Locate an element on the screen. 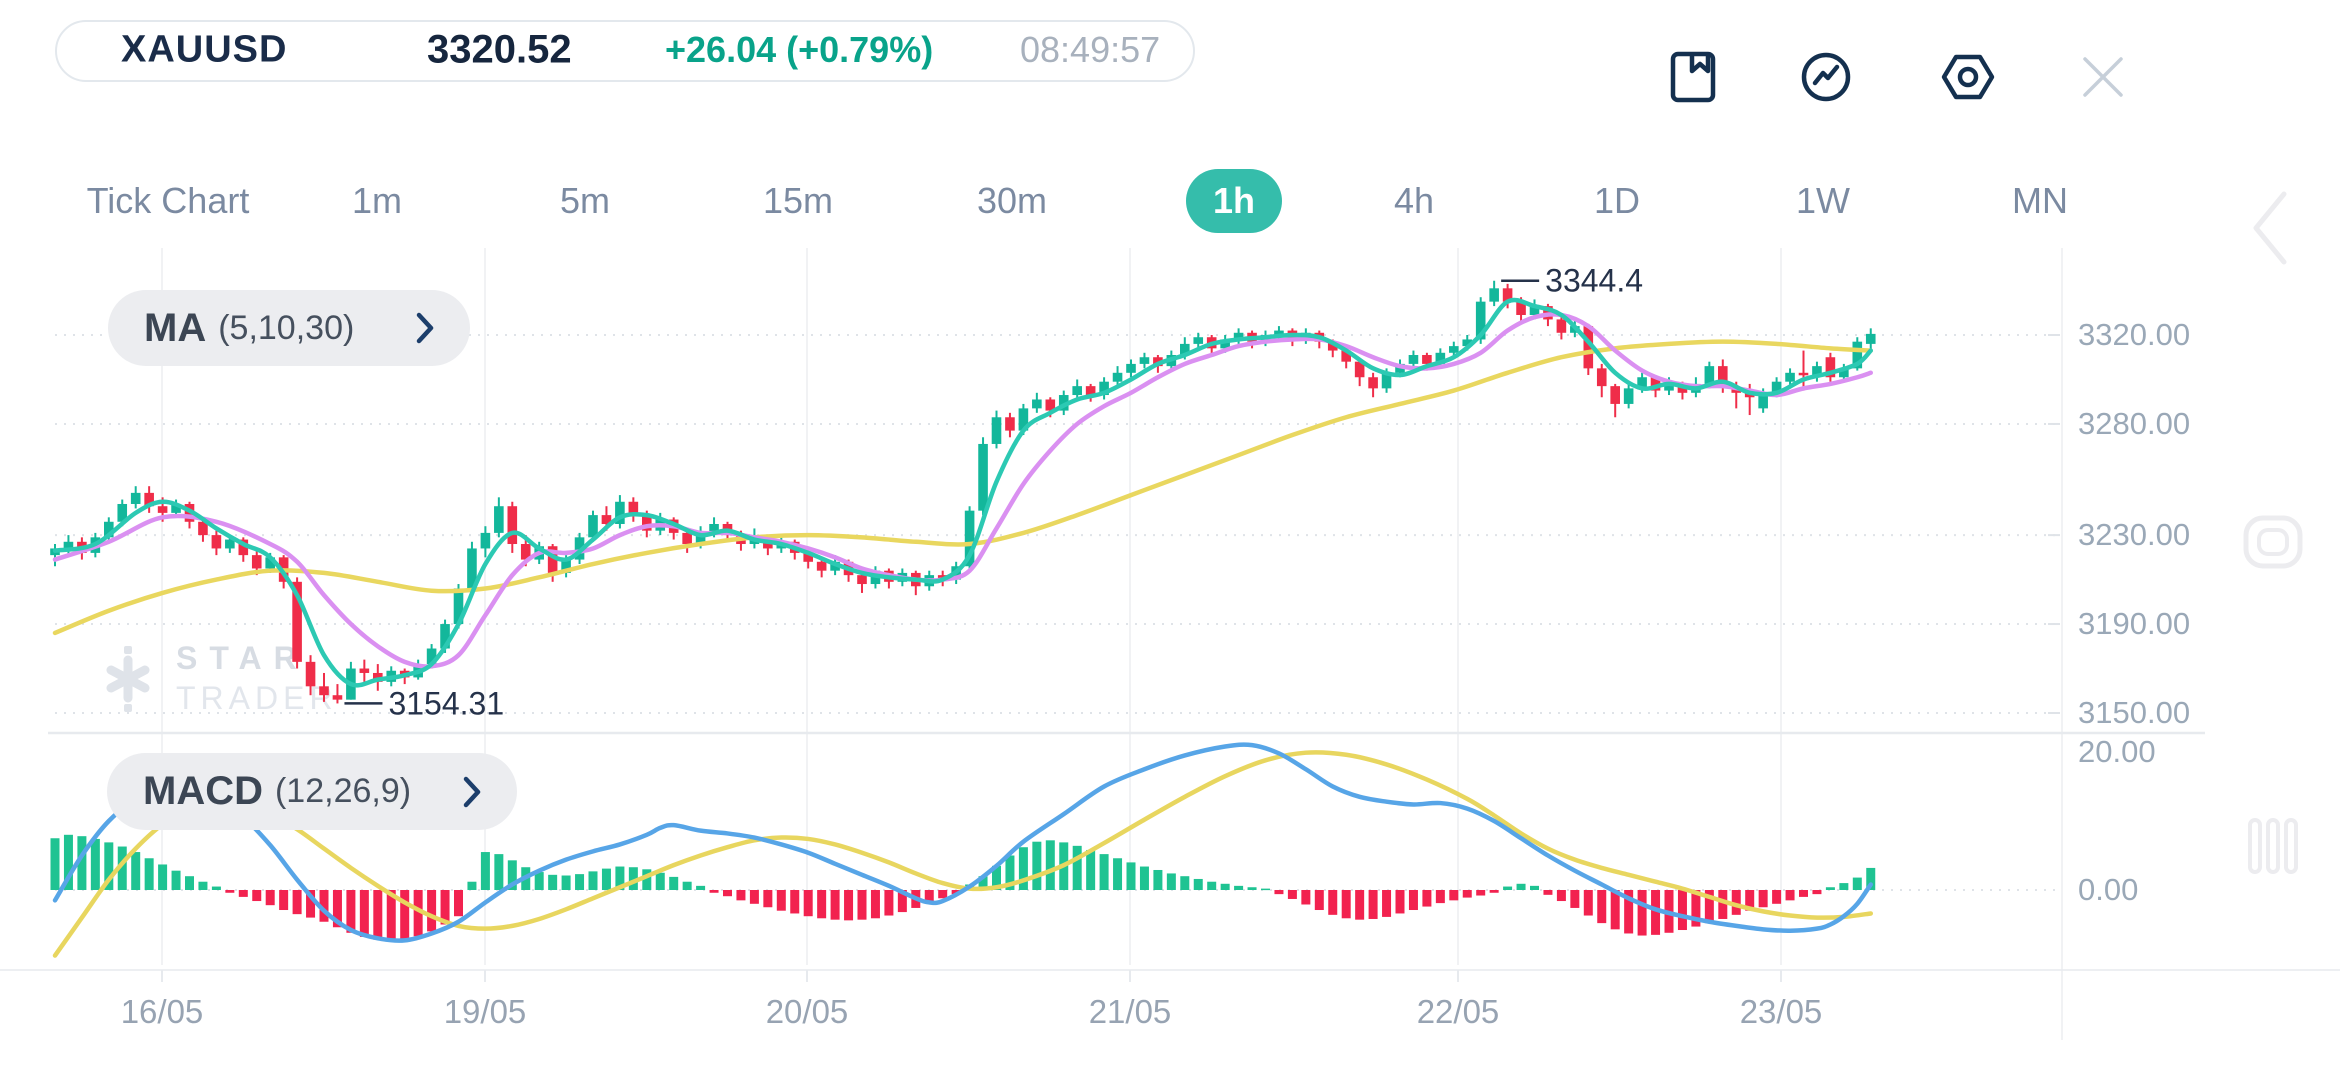 This screenshot has width=2340, height=1080. tab-1w: 1W is located at coordinates (1823, 200).